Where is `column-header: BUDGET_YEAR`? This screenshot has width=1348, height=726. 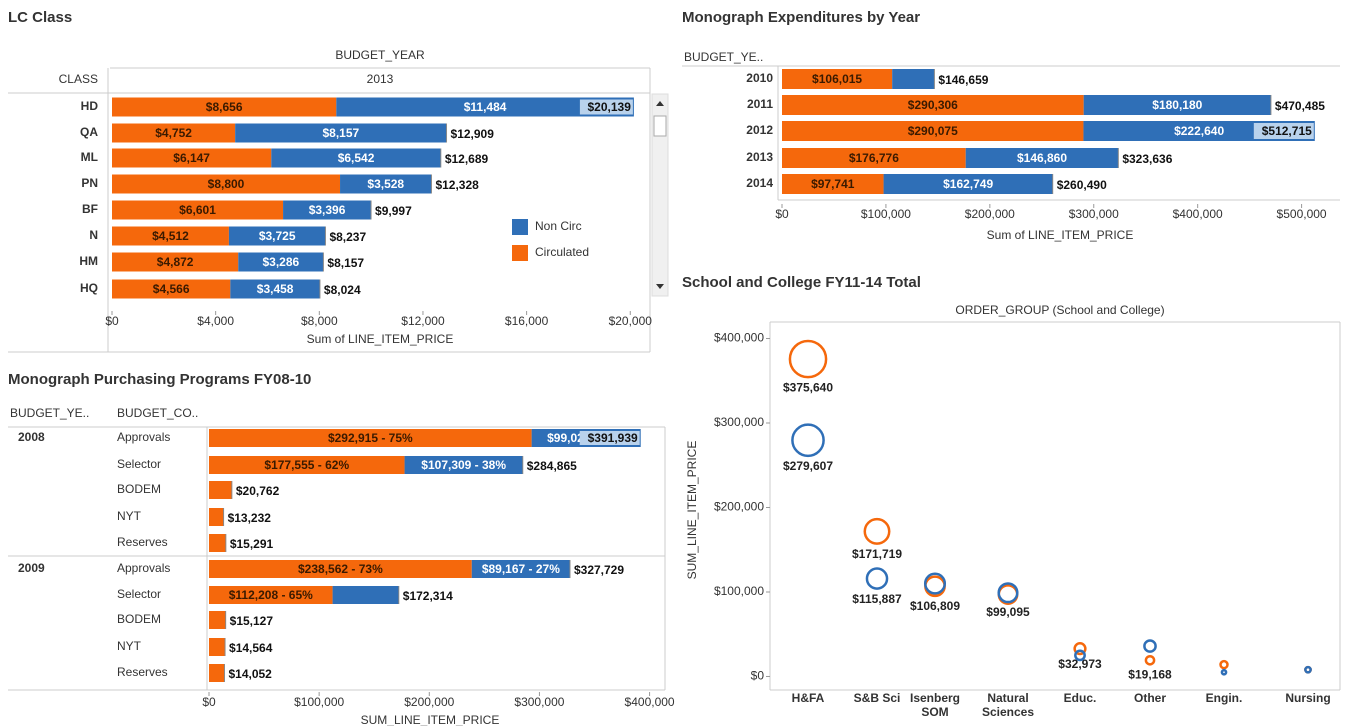
column-header: BUDGET_YEAR is located at coordinates (380, 55).